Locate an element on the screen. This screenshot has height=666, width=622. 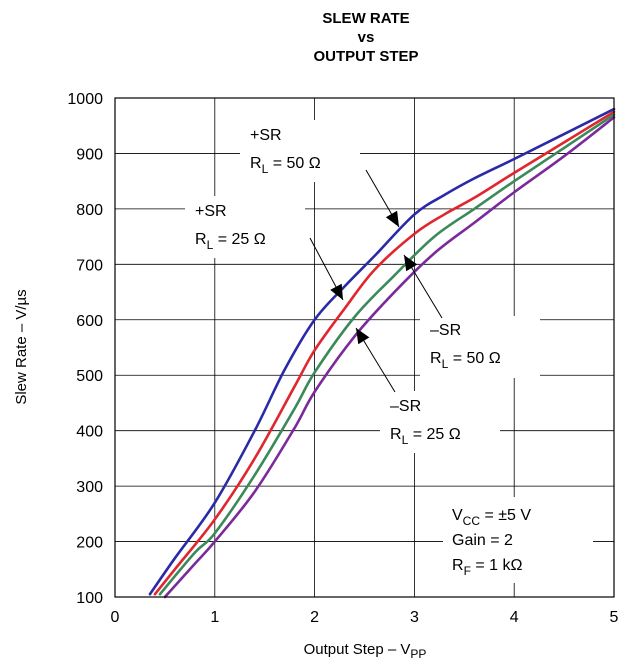
chart-title-line-3: OUTPUT STEP is located at coordinates (365, 56).